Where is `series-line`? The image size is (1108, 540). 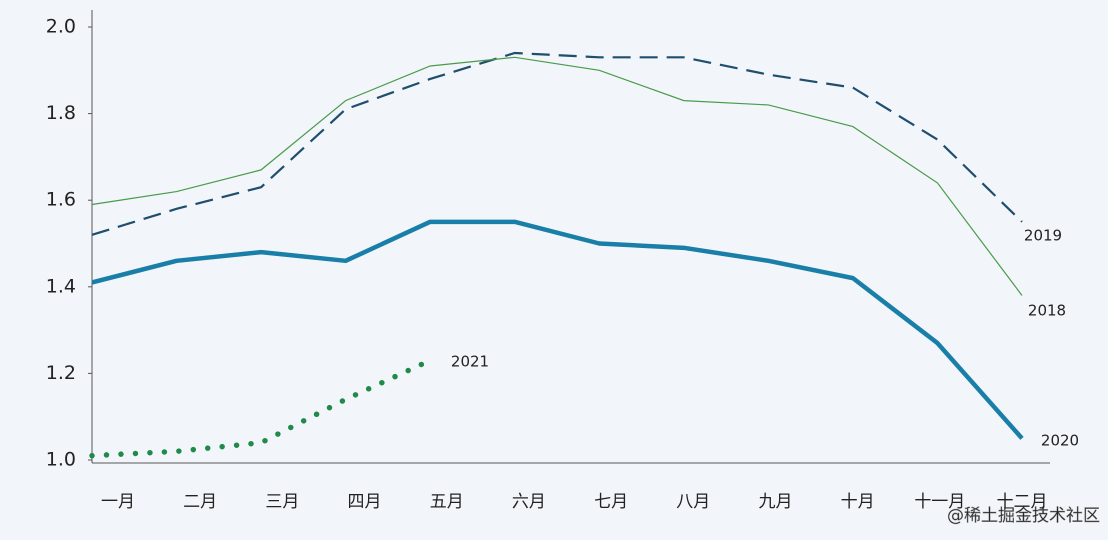
series-line is located at coordinates (261, 408).